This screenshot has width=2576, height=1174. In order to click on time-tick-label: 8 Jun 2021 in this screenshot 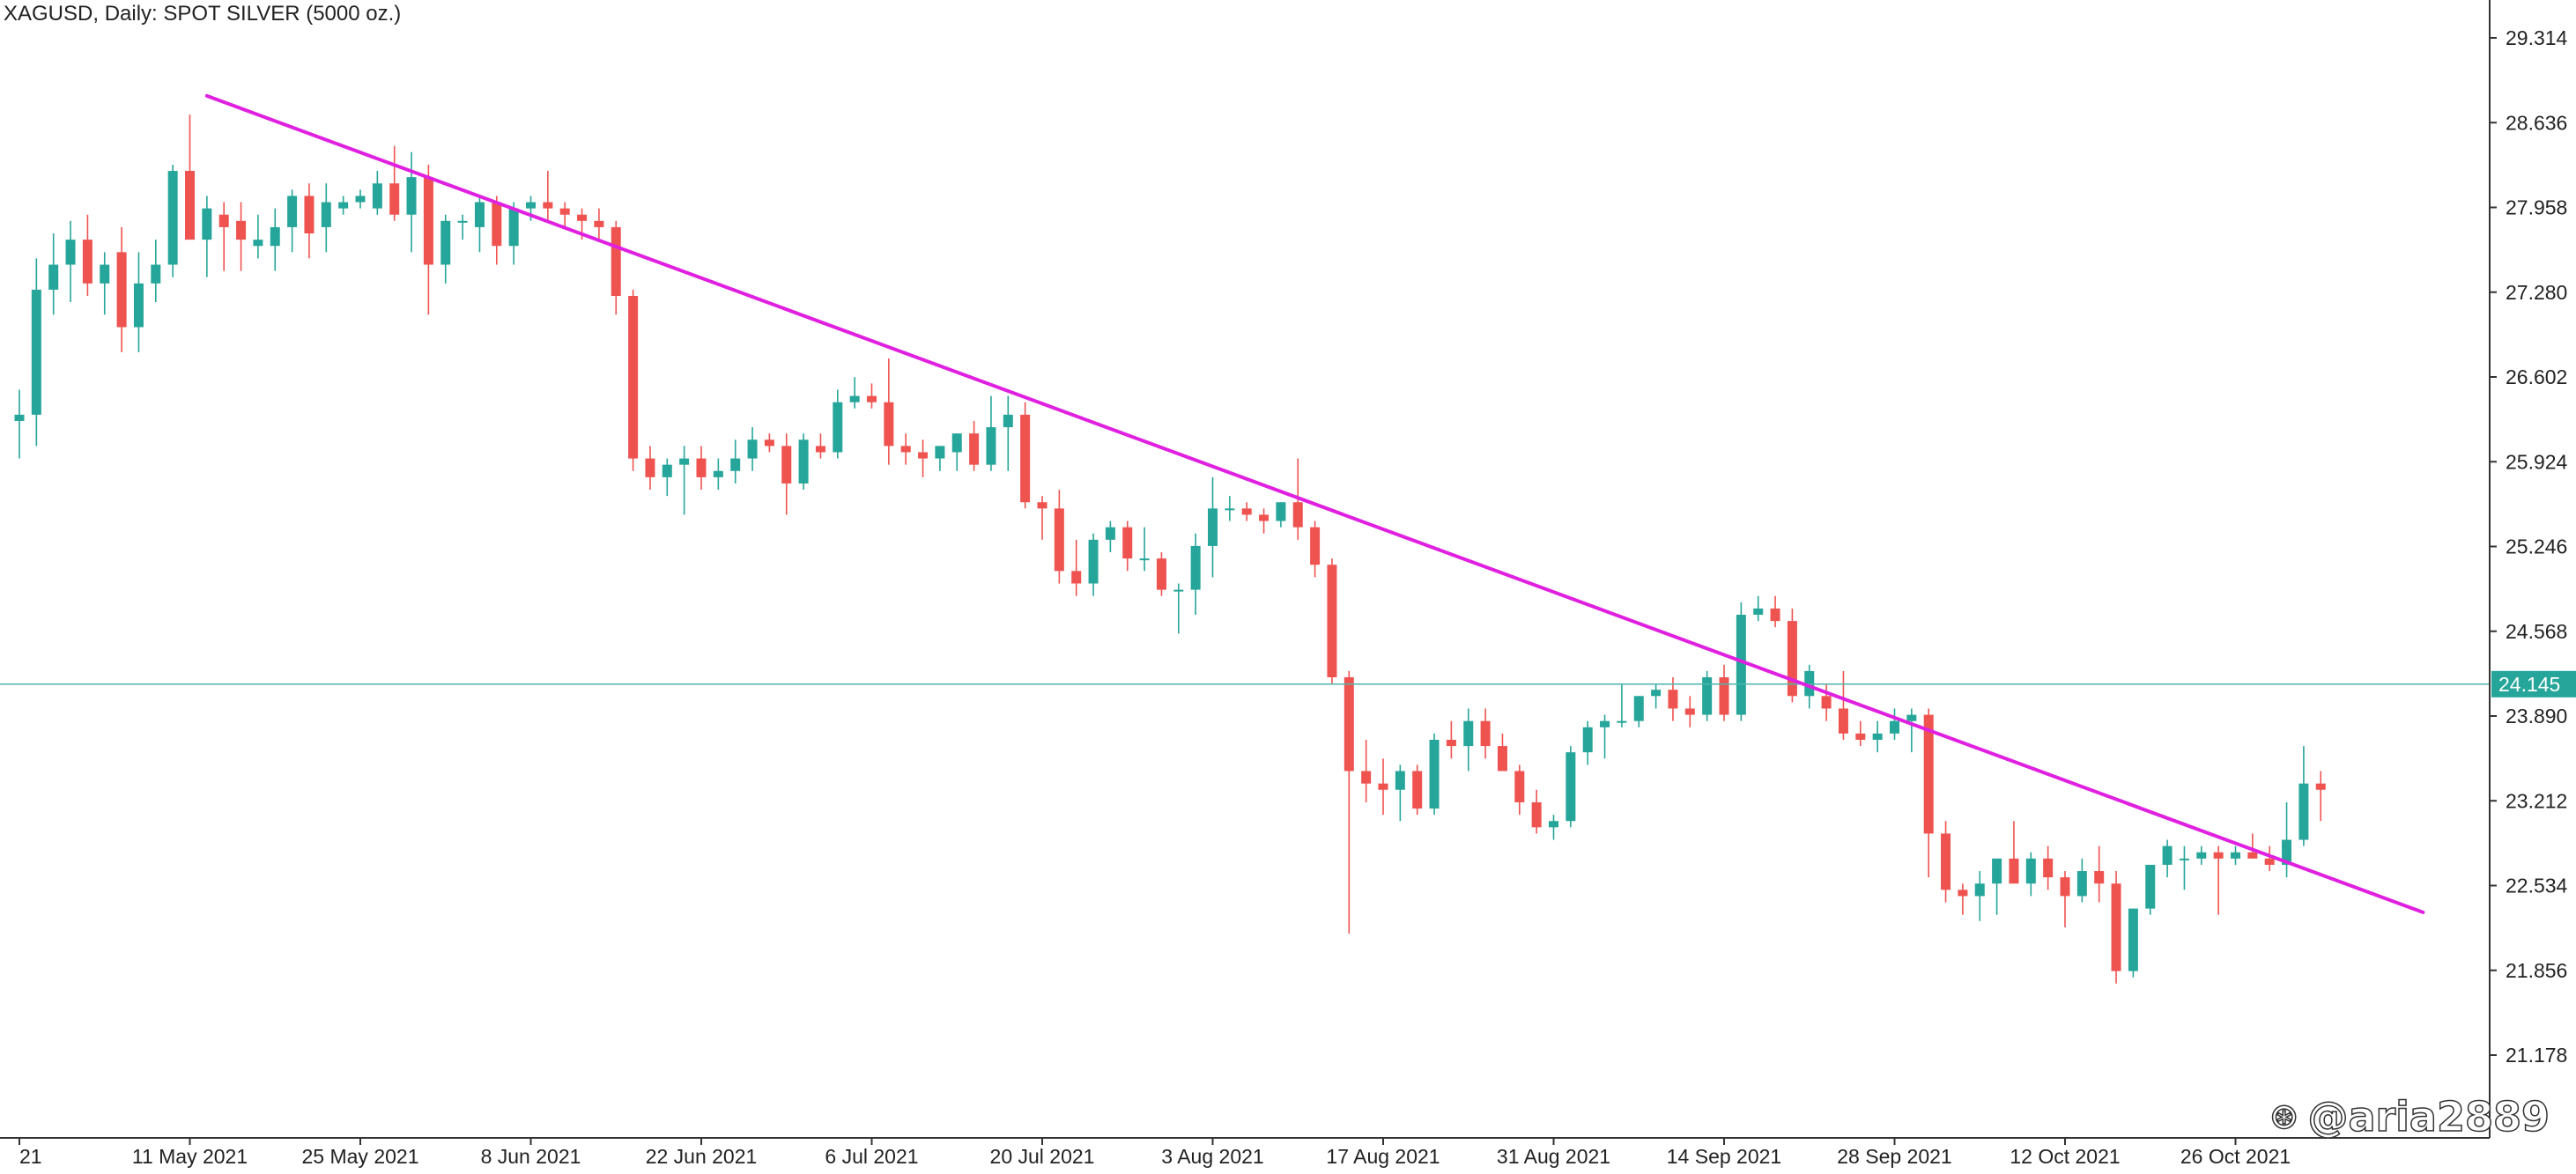, I will do `click(531, 1156)`.